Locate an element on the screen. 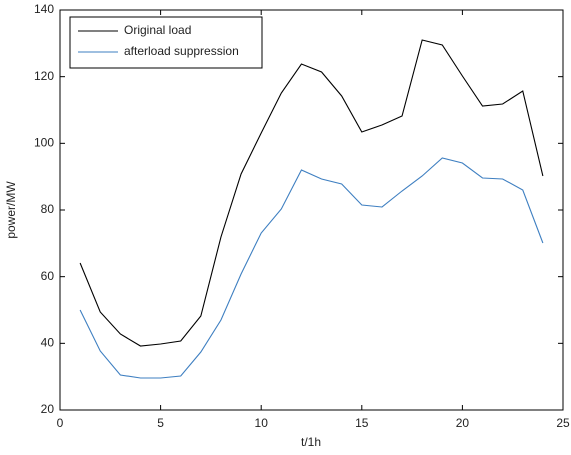 The height and width of the screenshot is (455, 571). x-tick-label: 0 is located at coordinates (60, 423).